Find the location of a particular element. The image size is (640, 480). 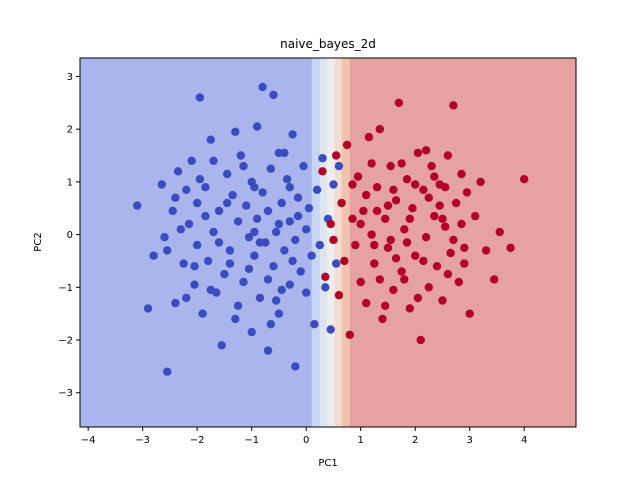

y-axis: −3 −2 −1 0 1 2 3 is located at coordinates (69, 235).